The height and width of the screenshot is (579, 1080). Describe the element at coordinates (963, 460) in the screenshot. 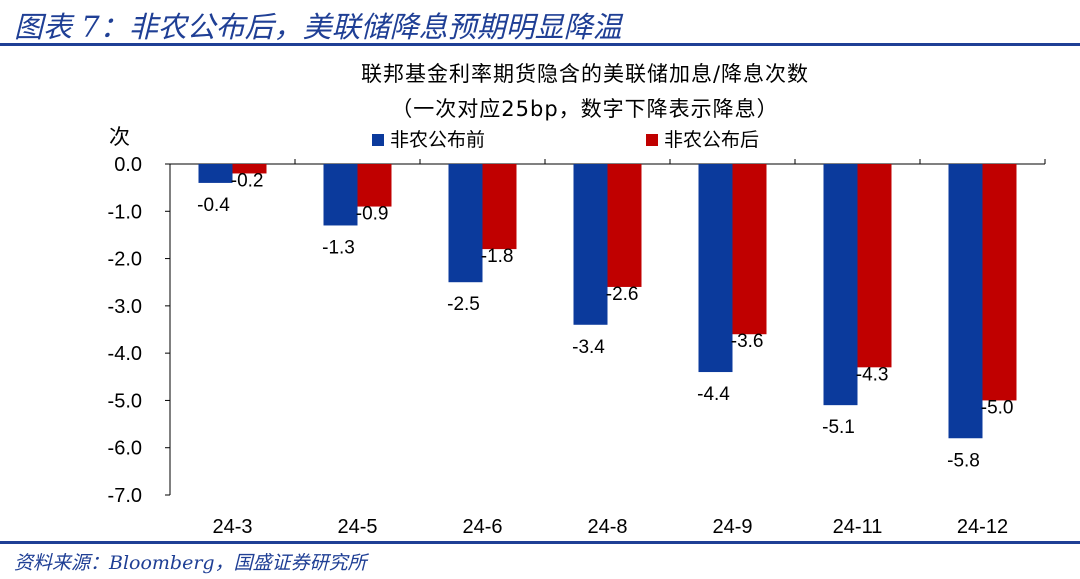

I see `data-label: -5.8` at that location.